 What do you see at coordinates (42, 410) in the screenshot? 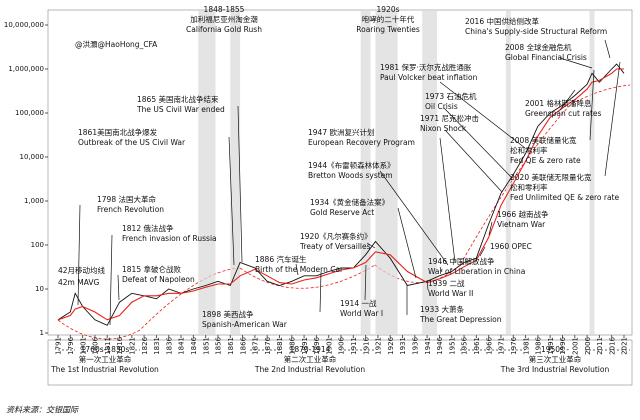
I see `source: 资料来源：交银国际` at bounding box center [42, 410].